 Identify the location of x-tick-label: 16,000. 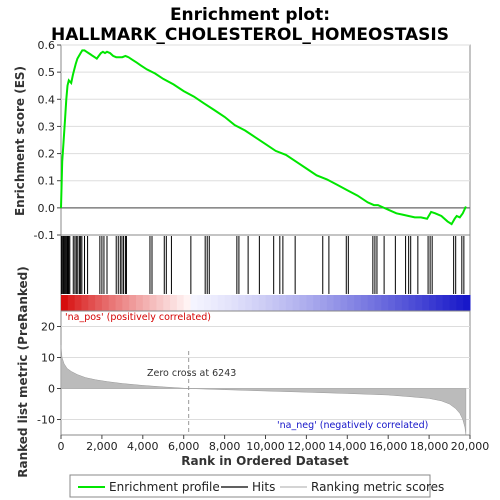
(388, 446).